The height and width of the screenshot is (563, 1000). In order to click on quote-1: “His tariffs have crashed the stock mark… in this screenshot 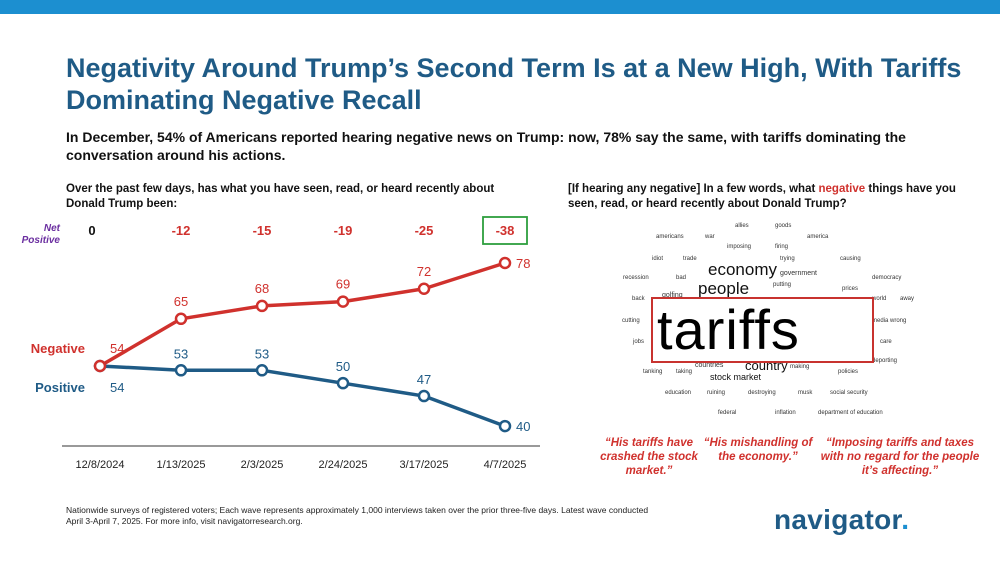, I will do `click(649, 457)`.